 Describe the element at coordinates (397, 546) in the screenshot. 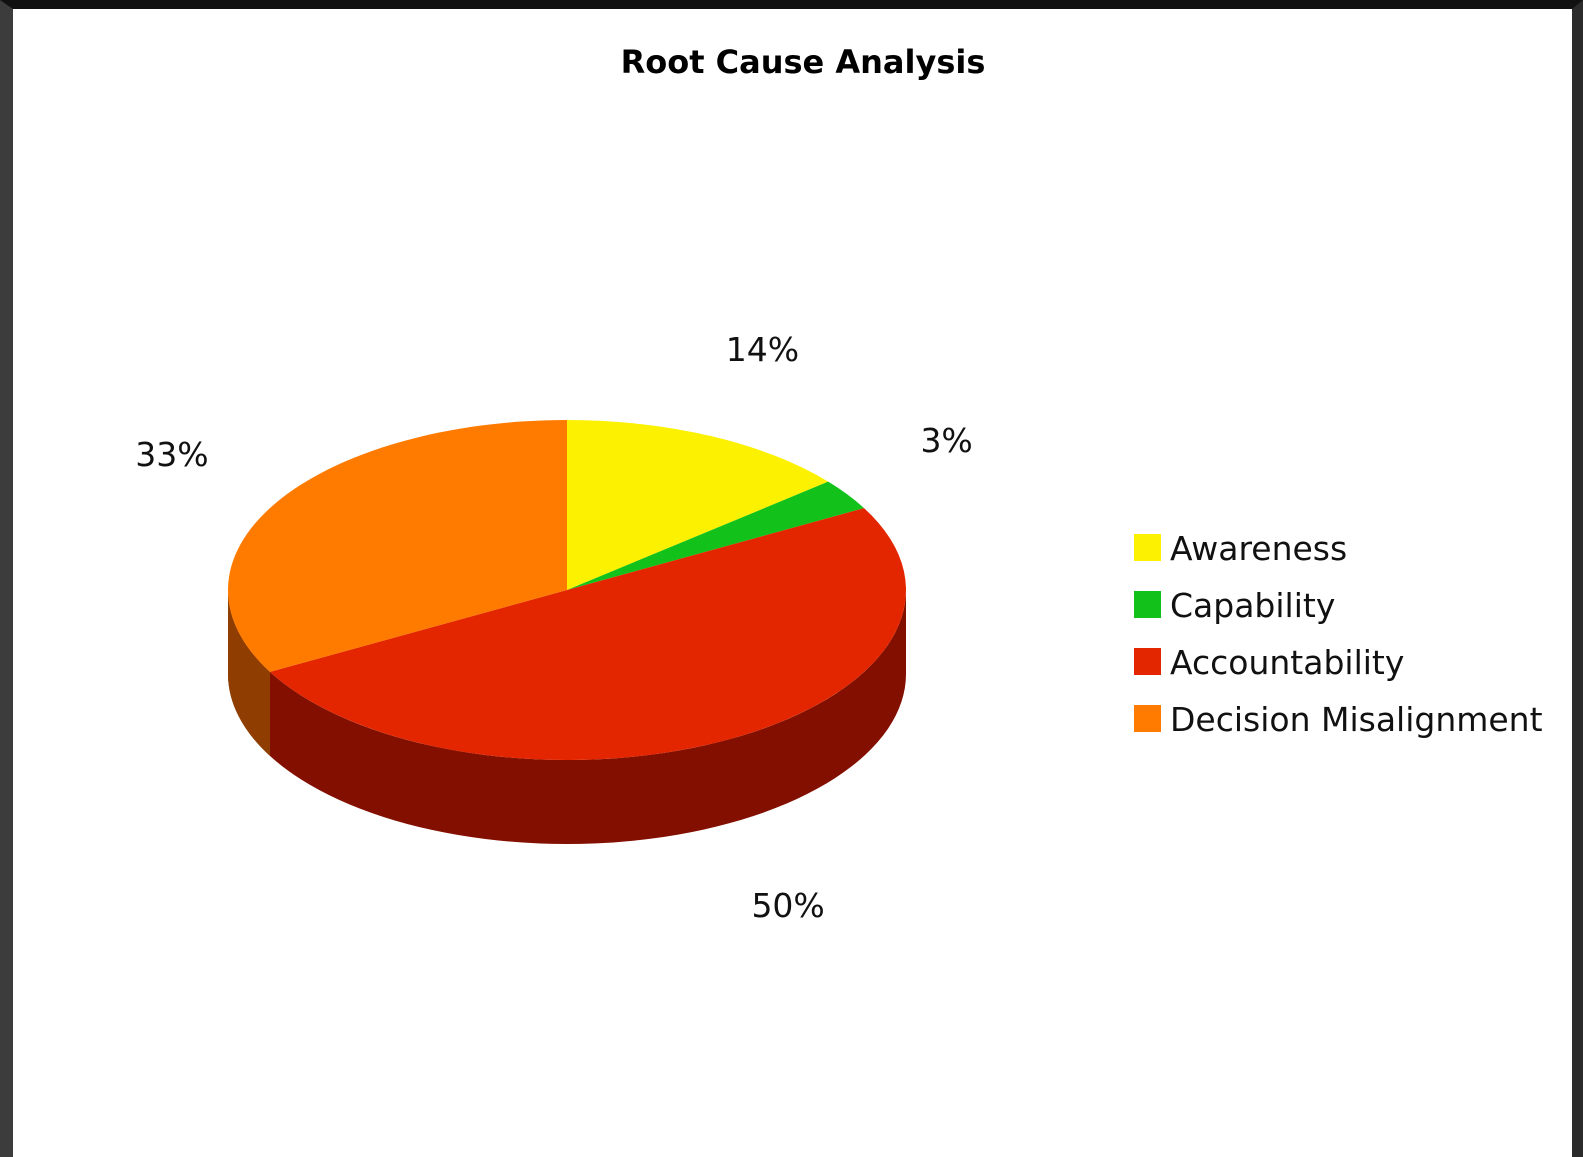

I see `pie-slice-decision-misalignment` at that location.